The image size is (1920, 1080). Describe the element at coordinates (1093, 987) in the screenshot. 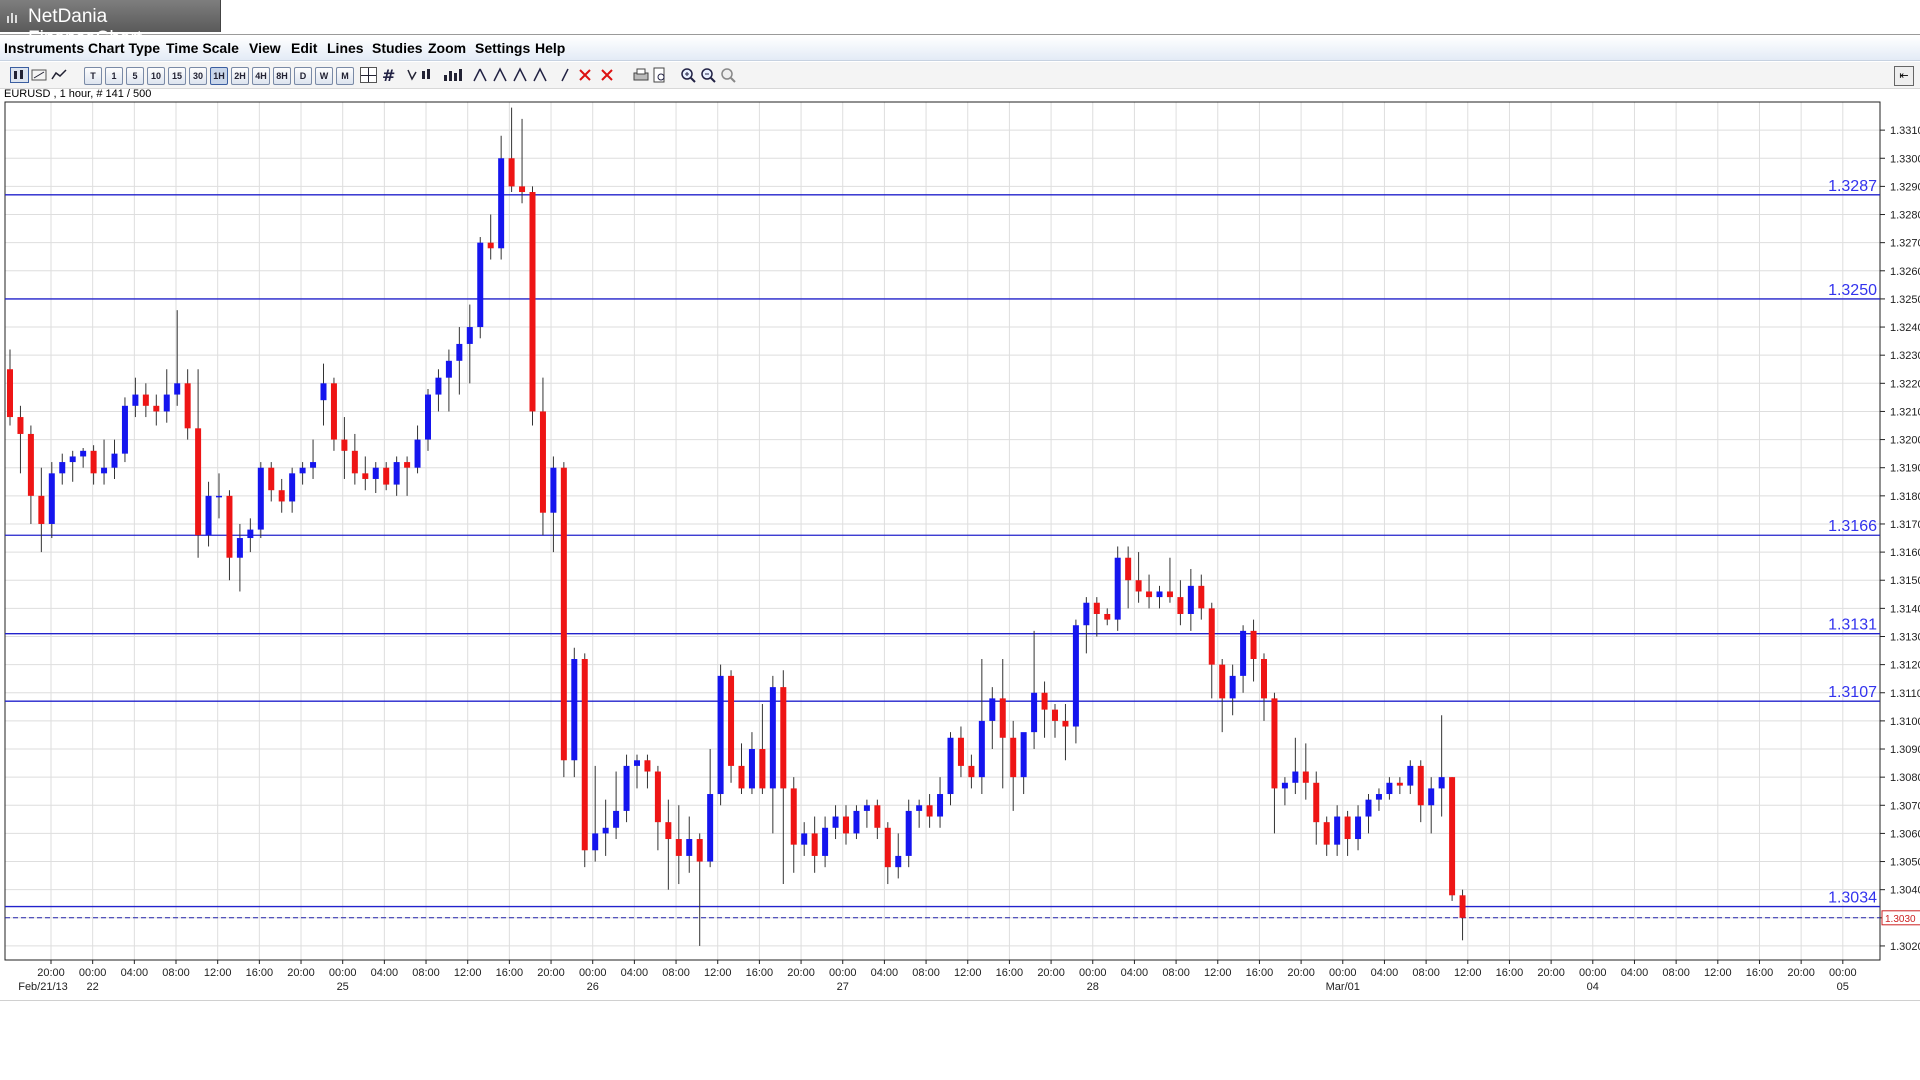

I see `x-date-label: 28` at that location.